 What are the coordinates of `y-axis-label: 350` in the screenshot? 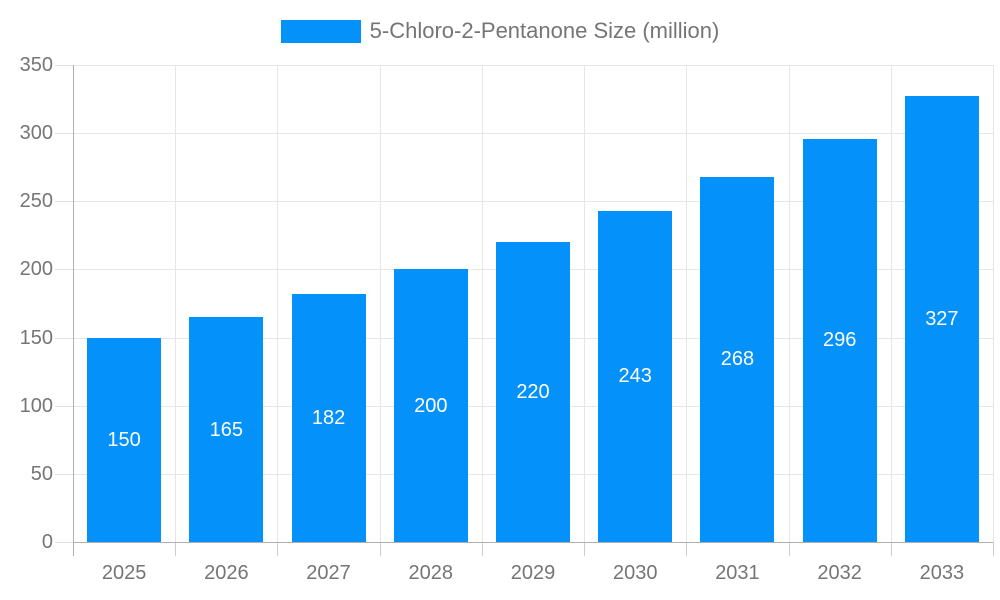 It's located at (36, 65).